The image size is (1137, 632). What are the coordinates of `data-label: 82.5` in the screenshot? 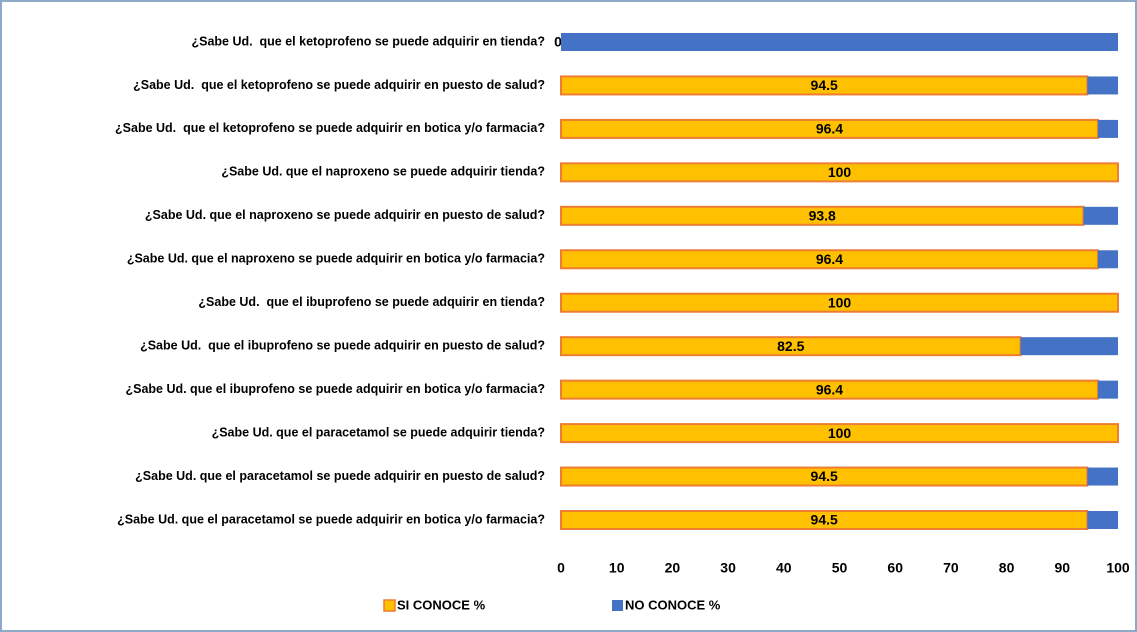 It's located at (790, 346).